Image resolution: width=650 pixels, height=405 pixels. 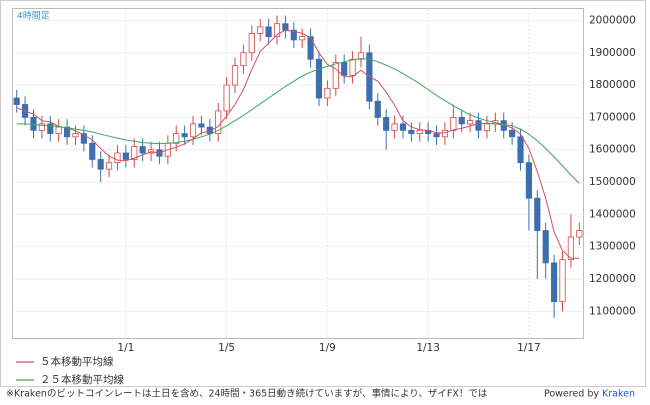 What do you see at coordinates (612, 85) in the screenshot?
I see `y-tick-label: 1800000` at bounding box center [612, 85].